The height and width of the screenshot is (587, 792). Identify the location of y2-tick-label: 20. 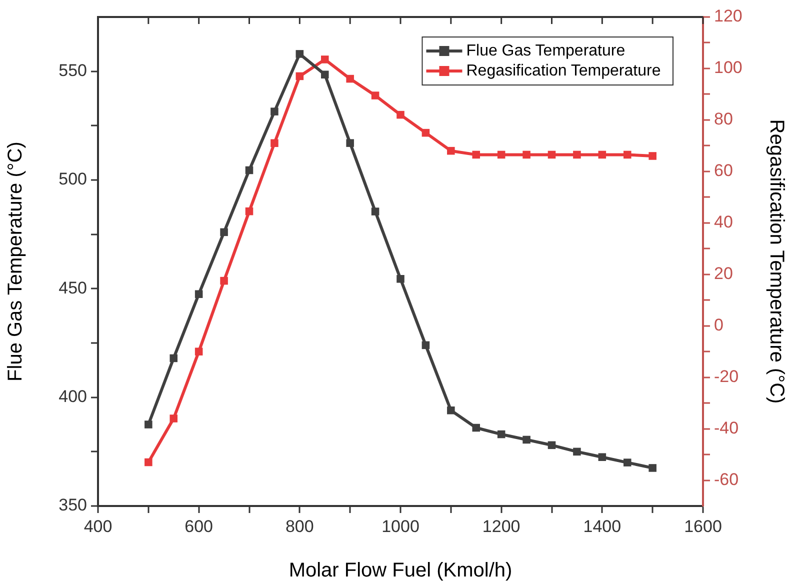
(723, 274).